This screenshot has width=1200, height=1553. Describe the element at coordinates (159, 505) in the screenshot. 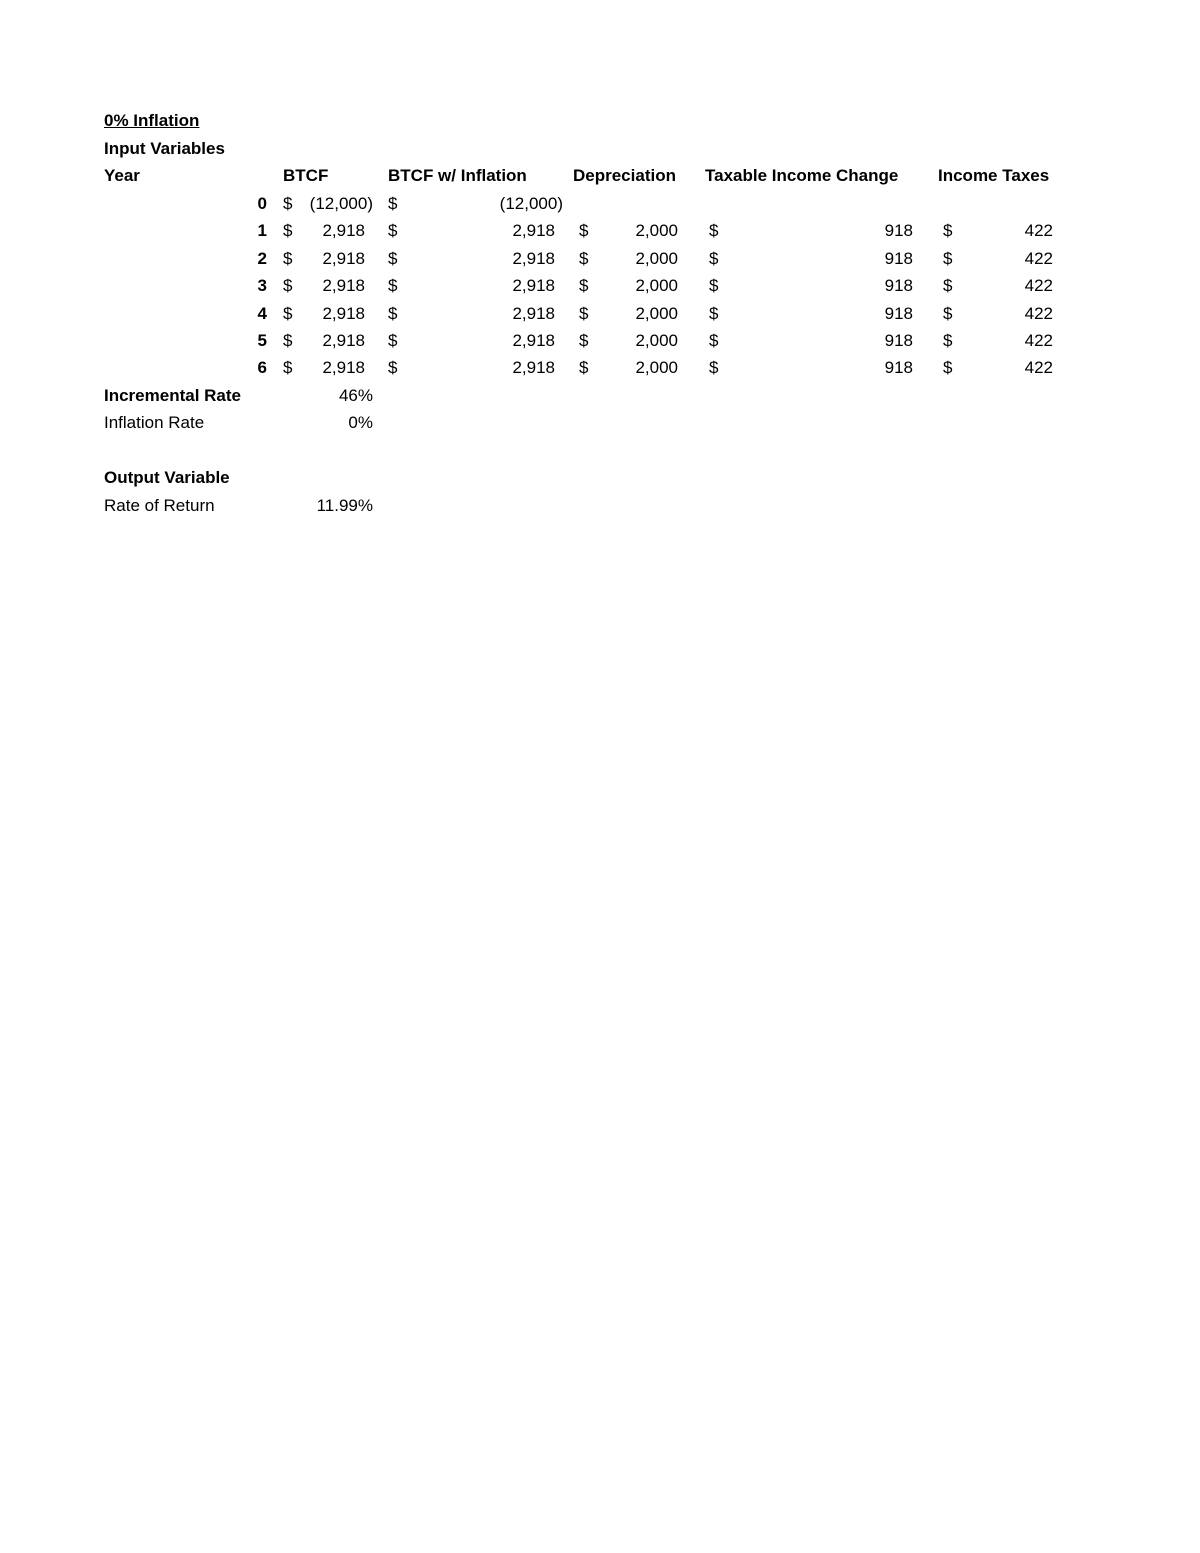

I see `rate-of-return-label: Rate of Return` at that location.